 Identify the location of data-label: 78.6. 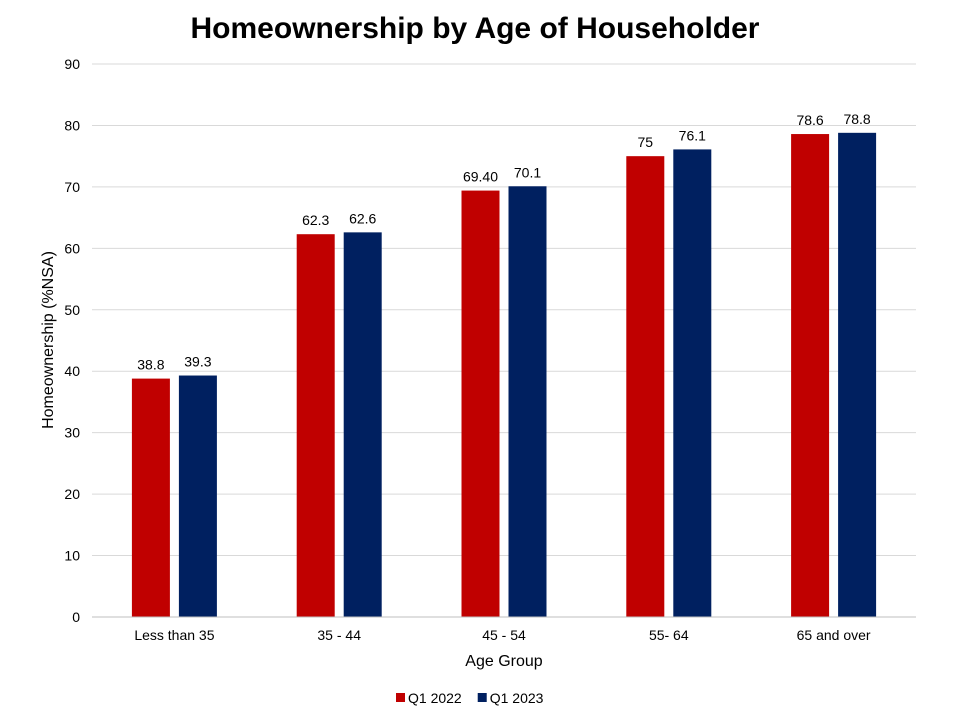
(809, 120).